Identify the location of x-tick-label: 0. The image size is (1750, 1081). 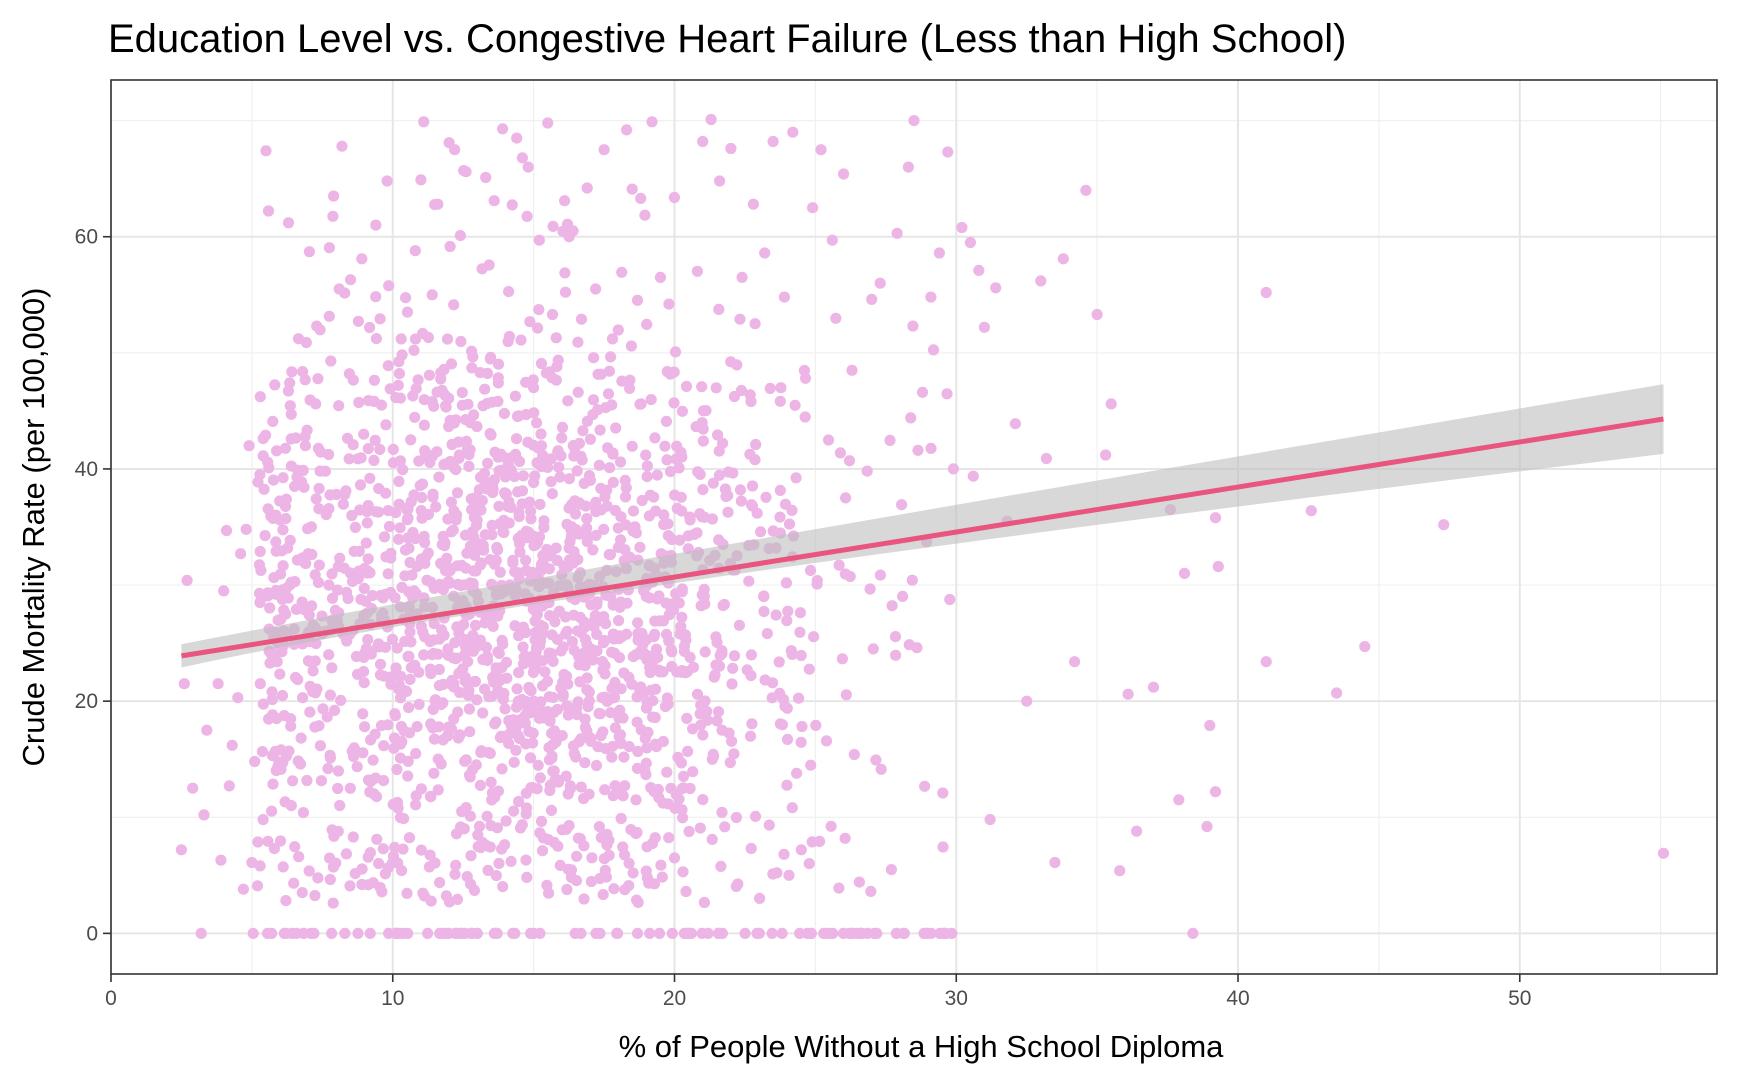
(111, 998).